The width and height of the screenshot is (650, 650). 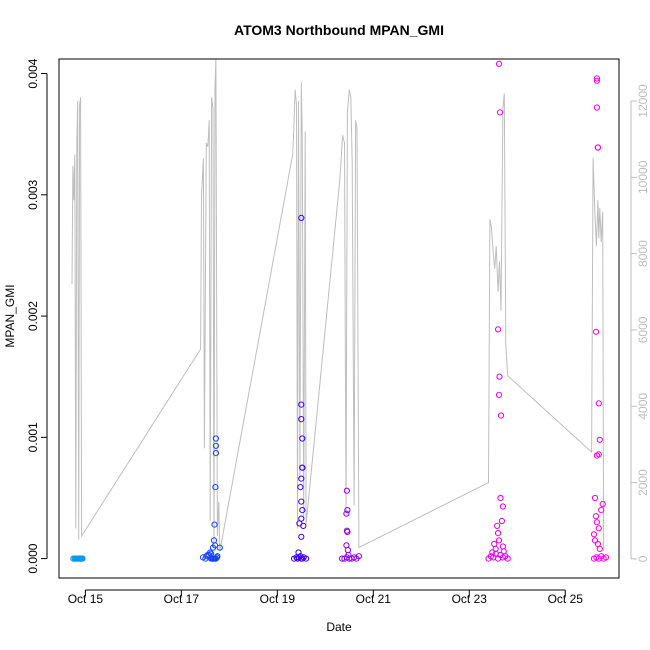 What do you see at coordinates (643, 558) in the screenshot?
I see `y2-tick-label-0: 0` at bounding box center [643, 558].